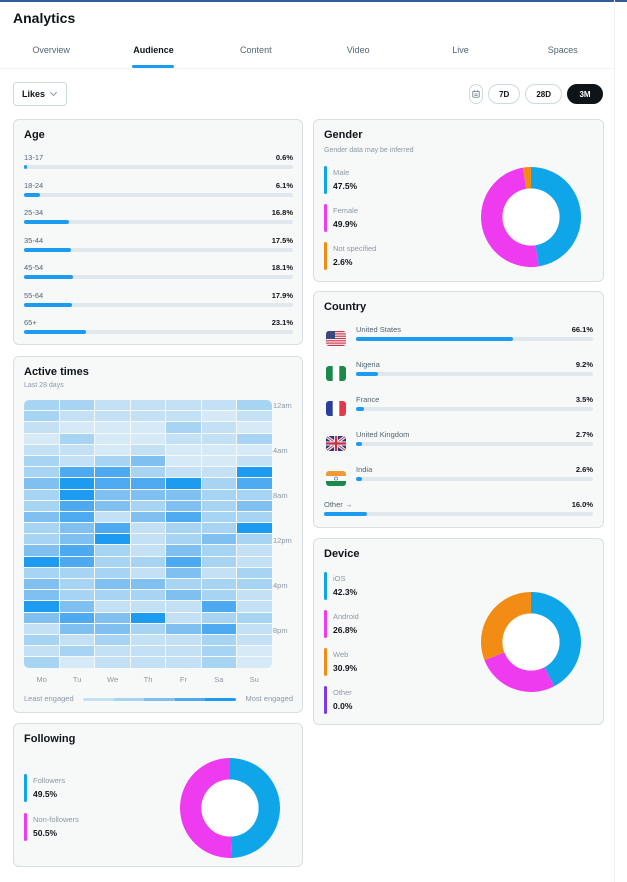  What do you see at coordinates (34, 185) in the screenshot?
I see `age-label: 18-24` at bounding box center [34, 185].